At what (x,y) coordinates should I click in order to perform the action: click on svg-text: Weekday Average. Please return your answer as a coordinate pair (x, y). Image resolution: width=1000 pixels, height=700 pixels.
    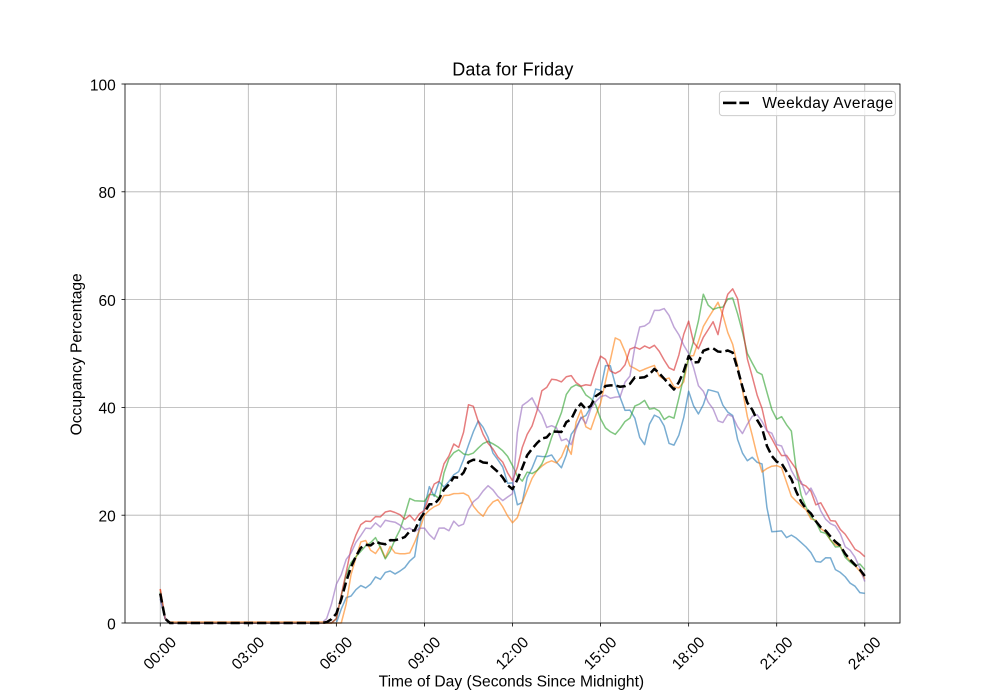
    Looking at the image, I should click on (827, 103).